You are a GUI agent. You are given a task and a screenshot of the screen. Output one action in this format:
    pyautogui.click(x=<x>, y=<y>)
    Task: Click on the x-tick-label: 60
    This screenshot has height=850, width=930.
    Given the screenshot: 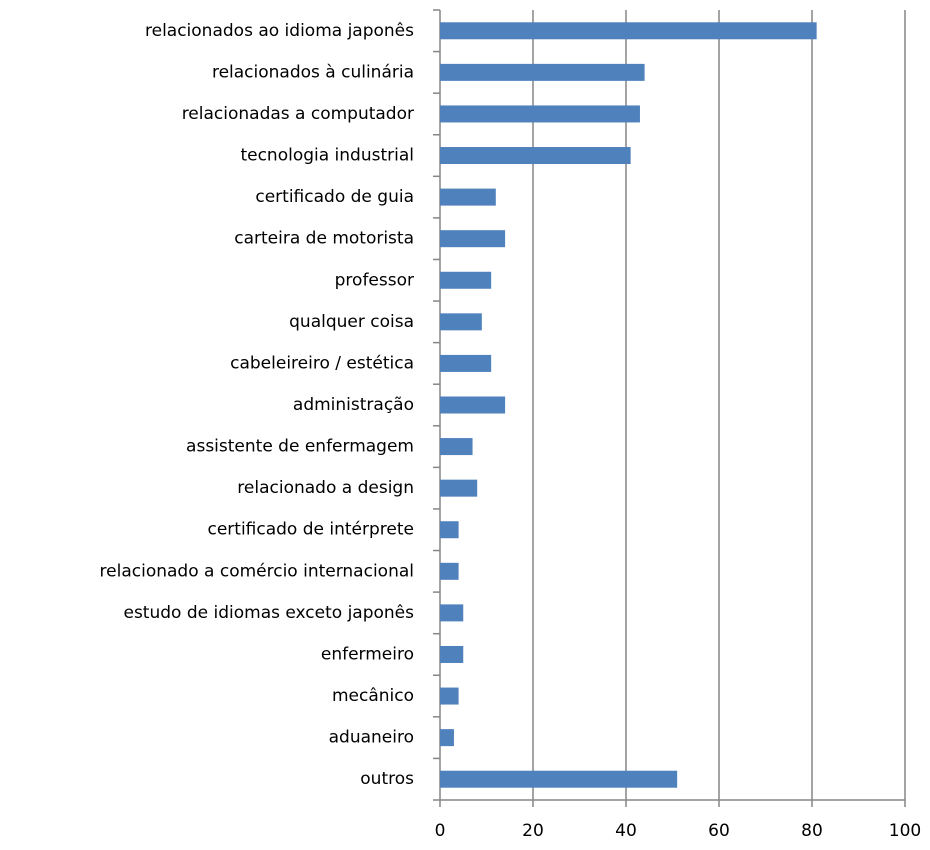 What is the action you would take?
    pyautogui.click(x=719, y=831)
    